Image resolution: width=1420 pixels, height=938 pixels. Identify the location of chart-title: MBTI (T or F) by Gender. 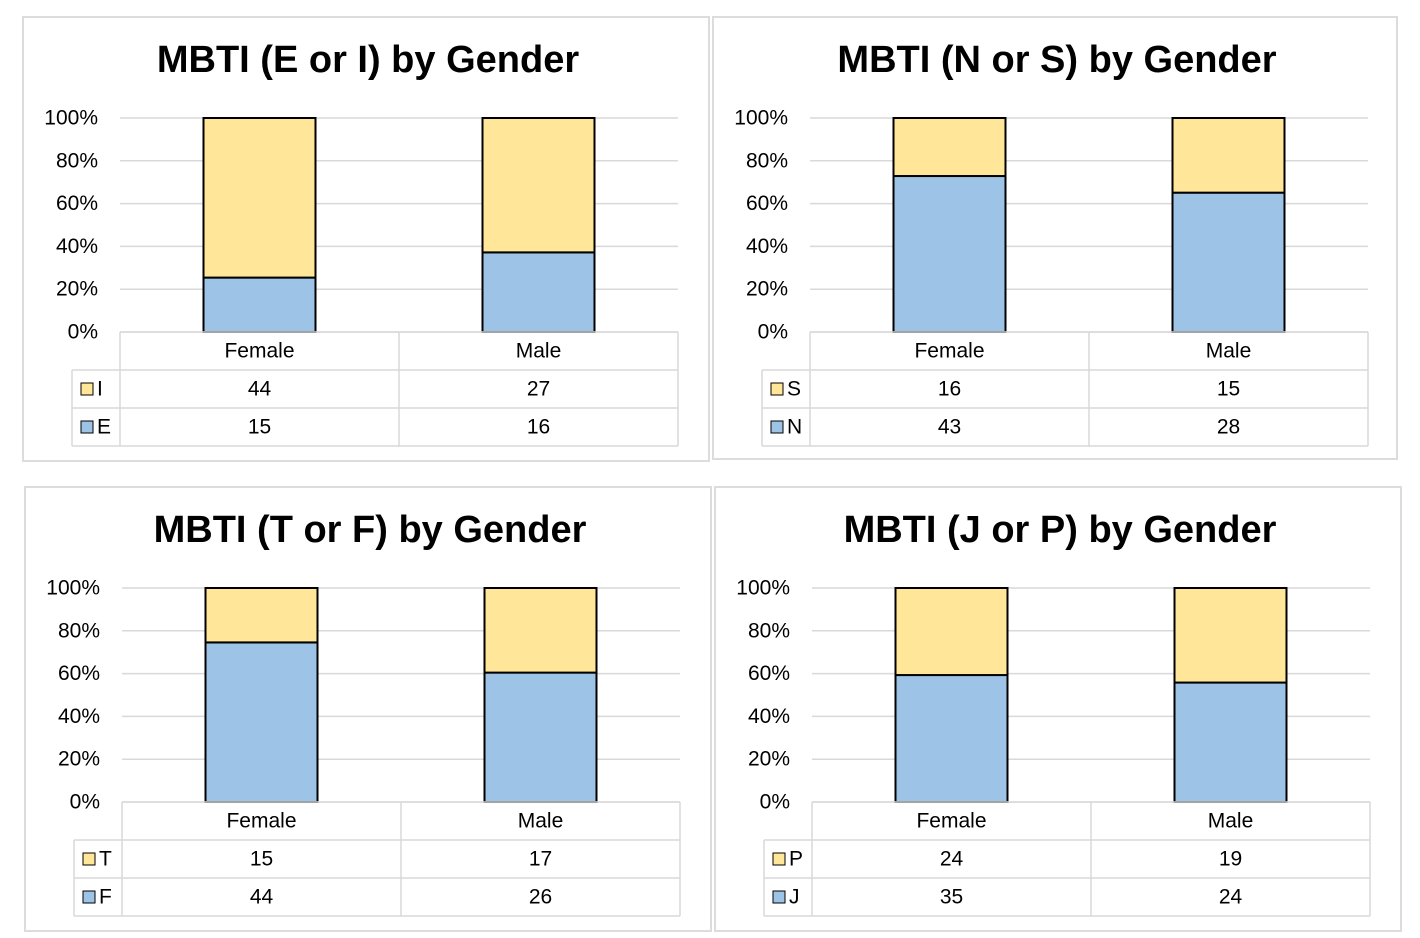
(370, 530).